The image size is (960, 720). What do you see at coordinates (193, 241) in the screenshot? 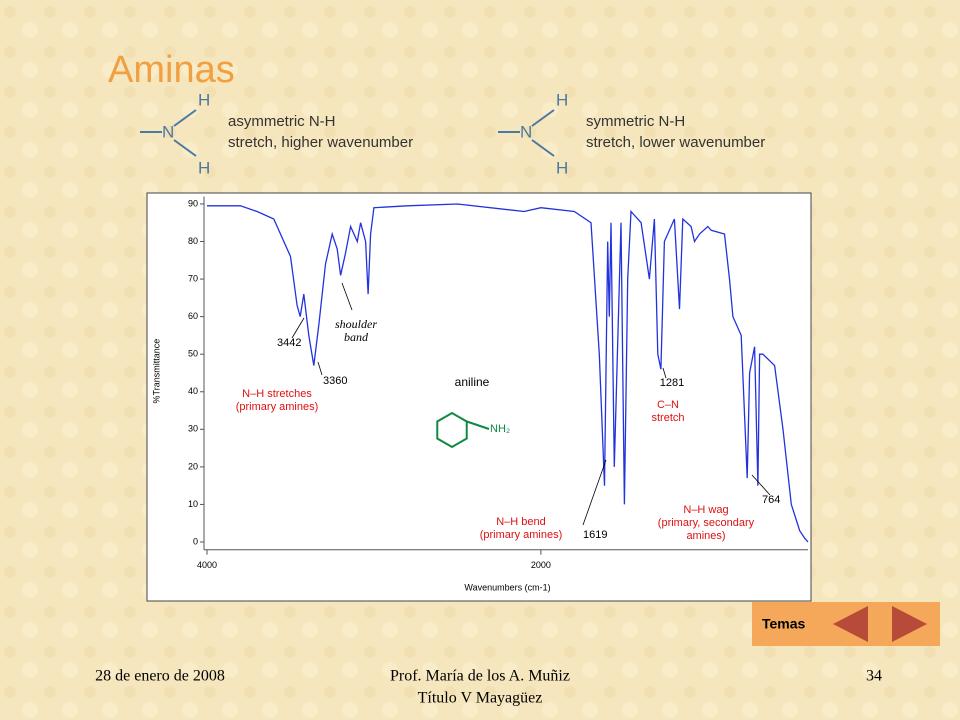
I see `y-tick-label: 80` at bounding box center [193, 241].